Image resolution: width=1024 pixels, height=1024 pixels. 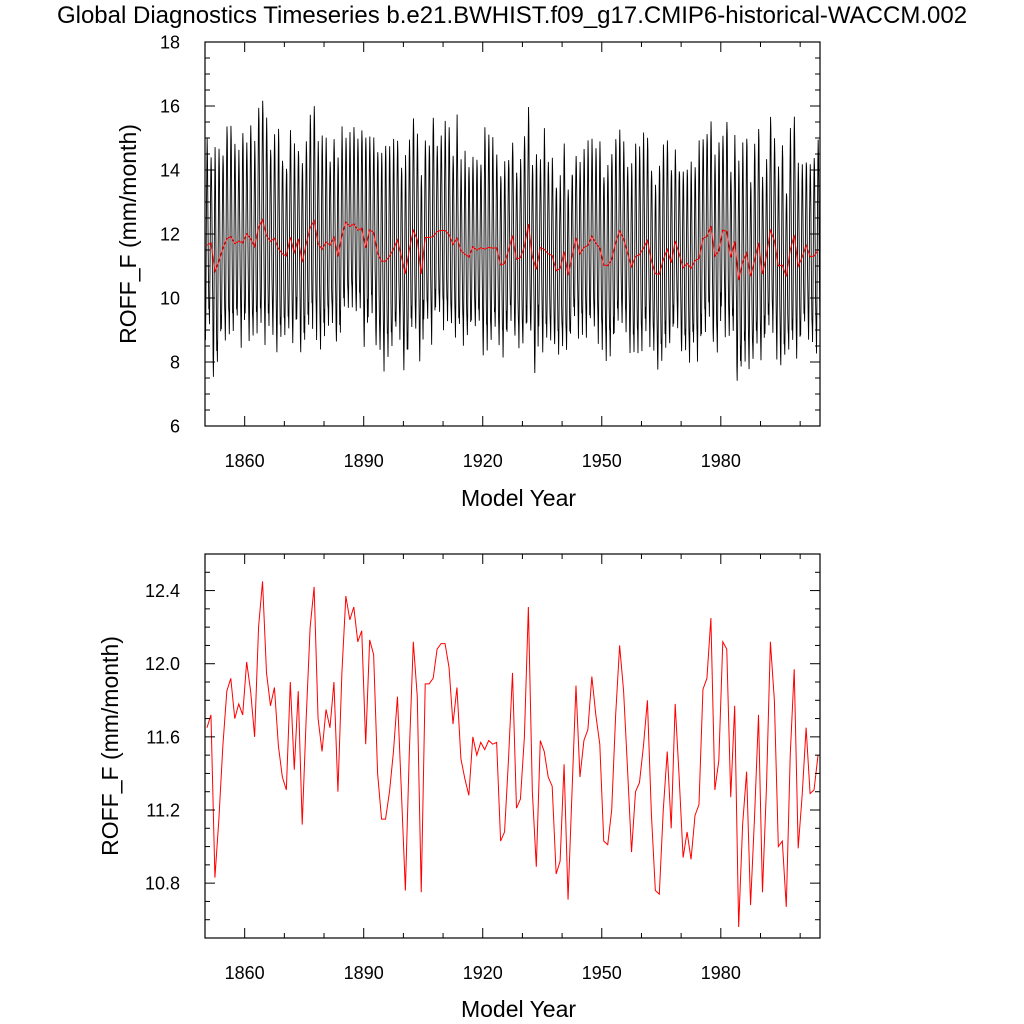 I want to click on y-tick-label: 11.6, so click(x=163, y=737).